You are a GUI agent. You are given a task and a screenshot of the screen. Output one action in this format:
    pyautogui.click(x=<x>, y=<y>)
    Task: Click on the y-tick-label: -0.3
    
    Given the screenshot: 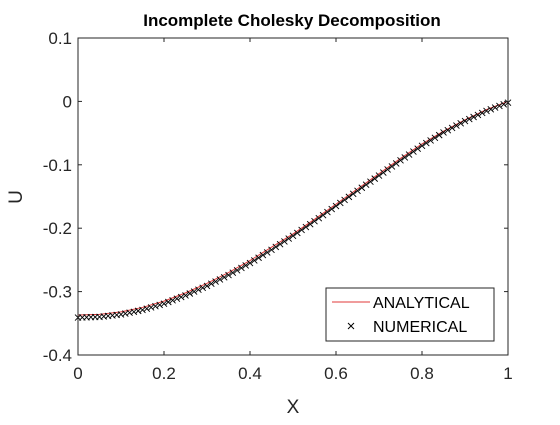 What is the action you would take?
    pyautogui.click(x=57, y=292)
    